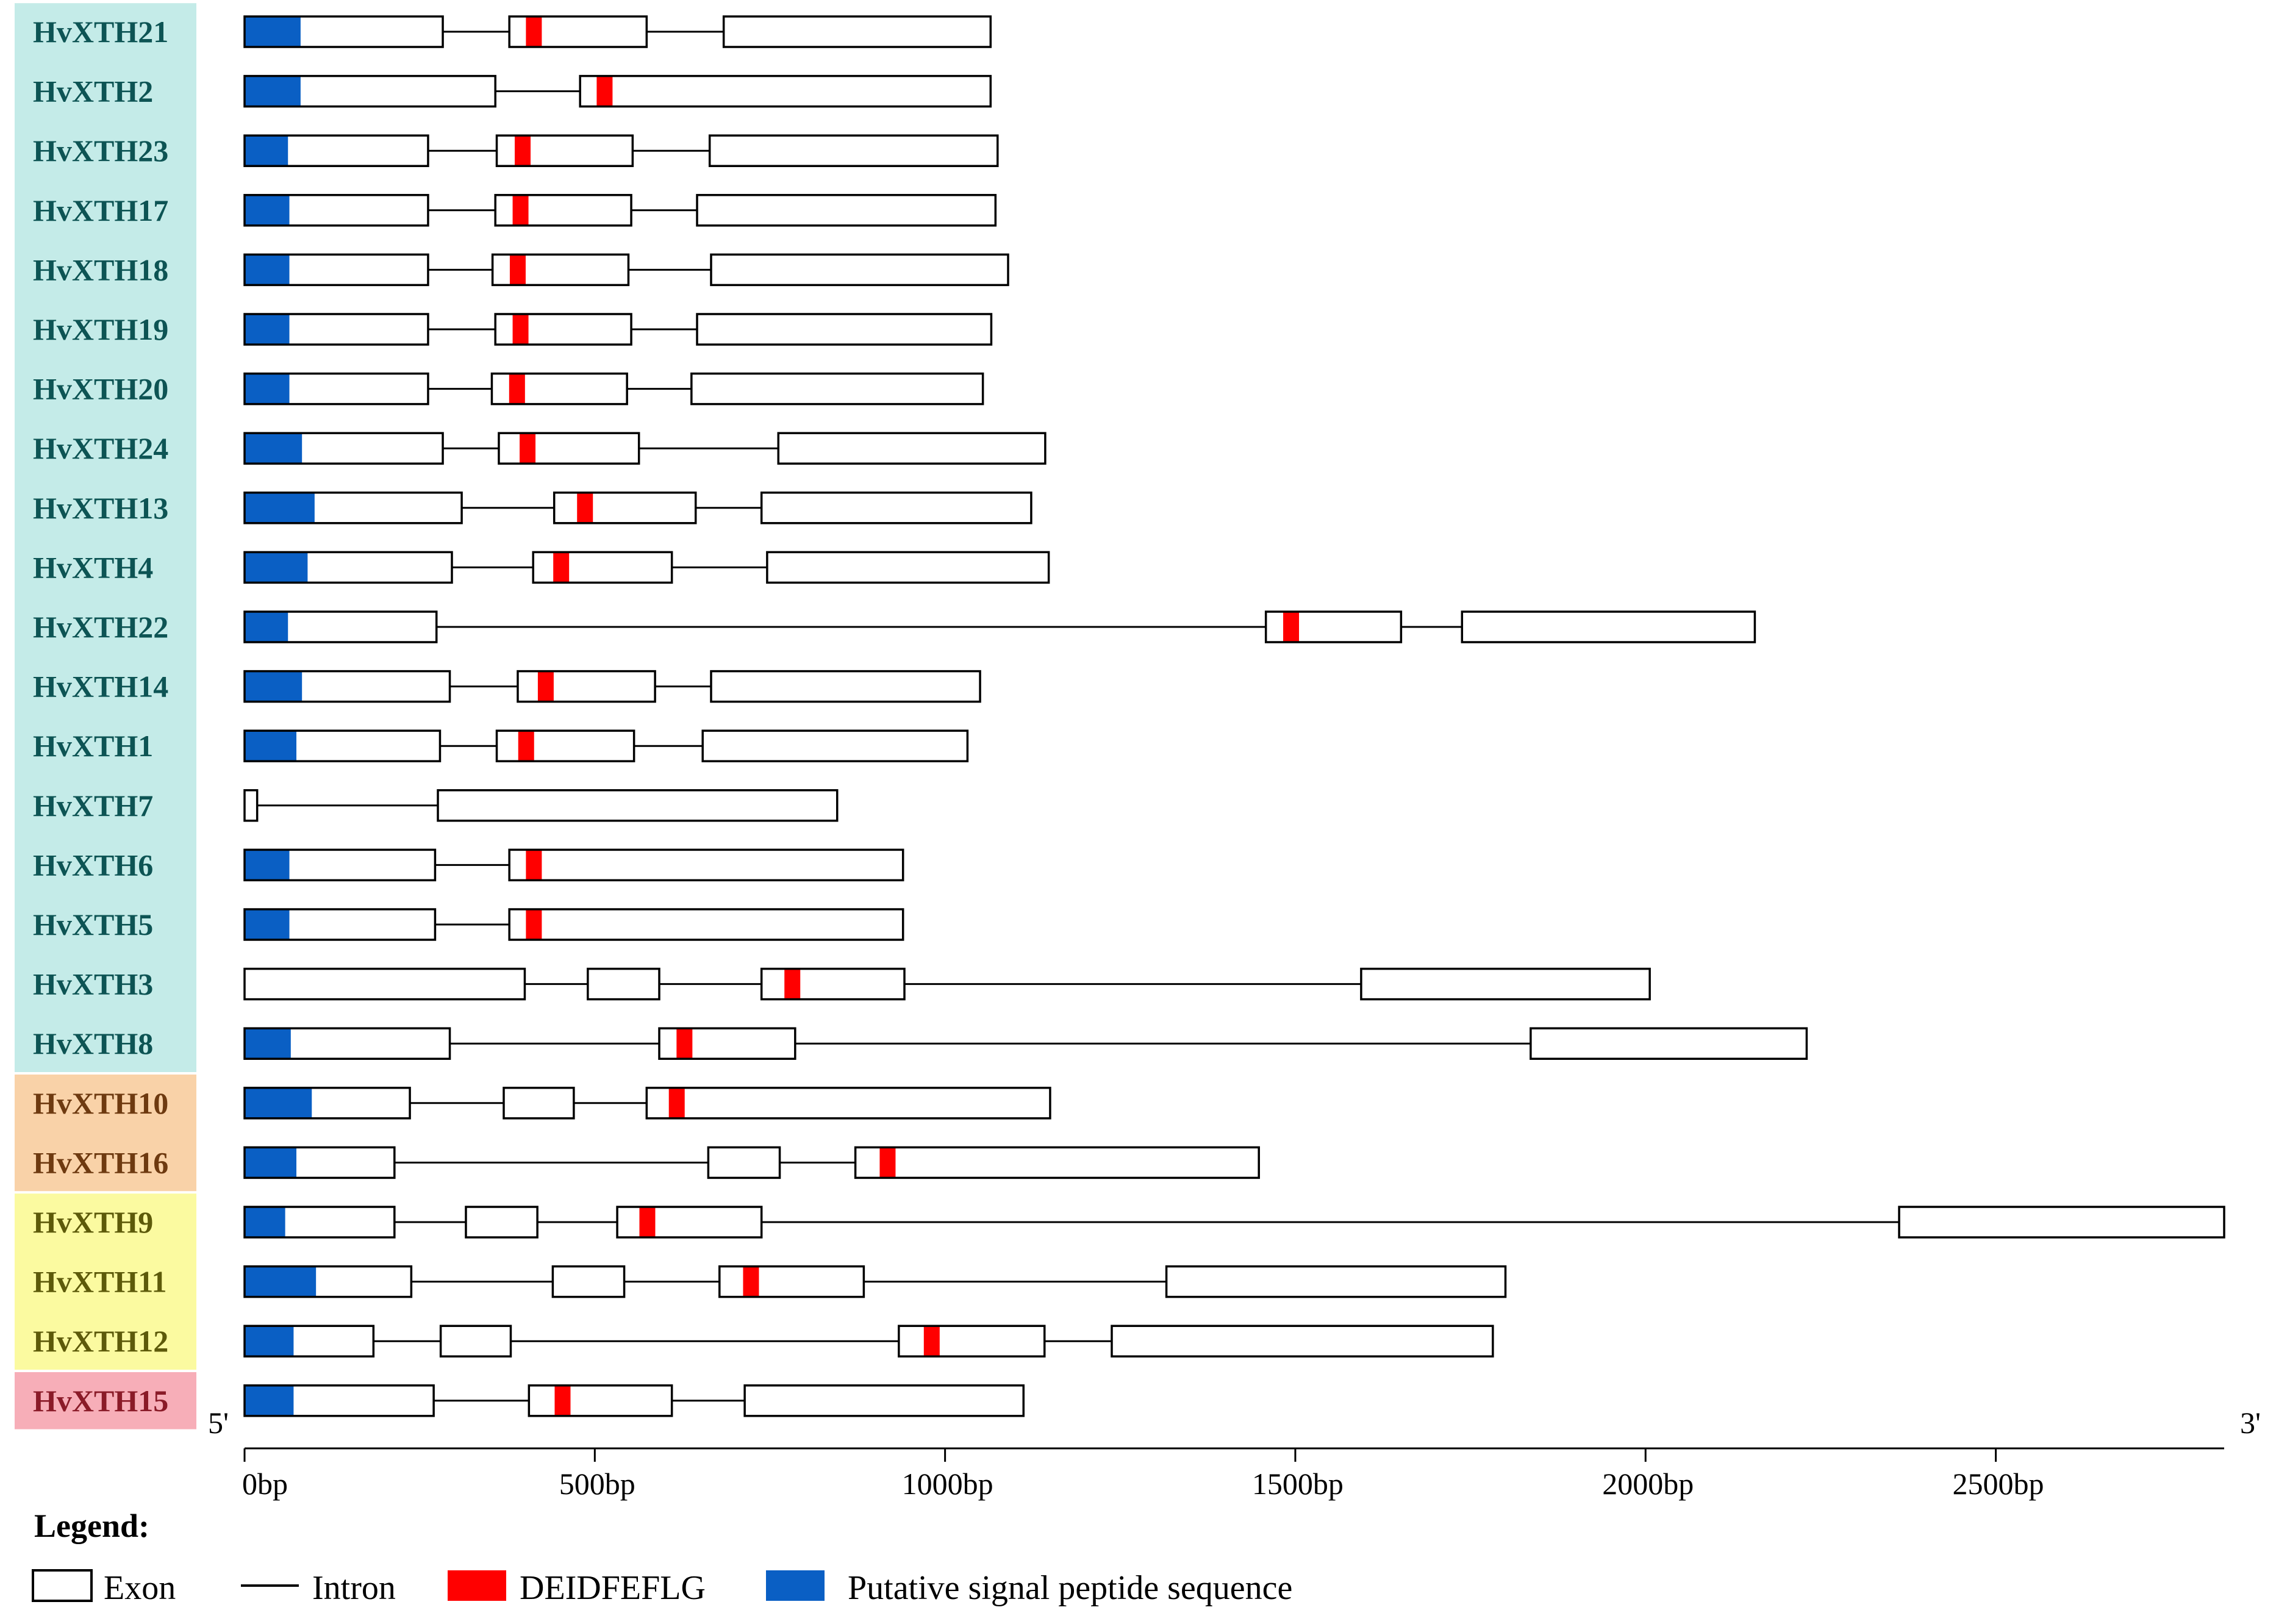 This screenshot has width=2276, height=1624. I want to click on legend-exon-swatch, so click(63, 1585).